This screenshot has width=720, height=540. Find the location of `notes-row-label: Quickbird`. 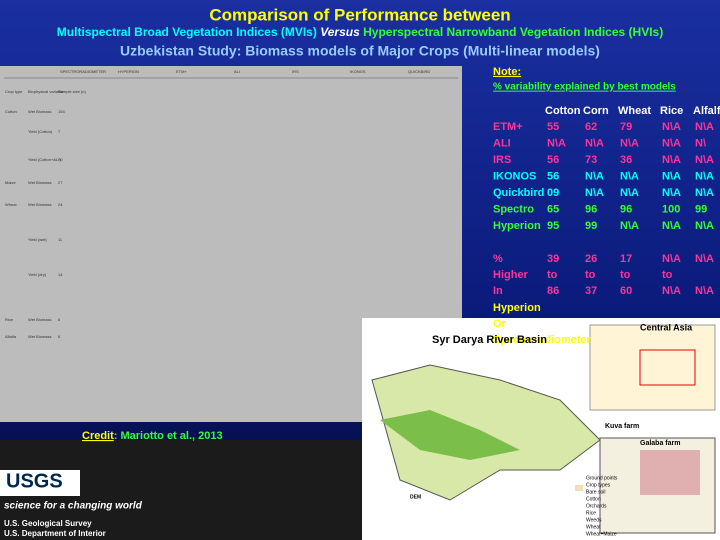

notes-row-label: Quickbird is located at coordinates (518, 193).